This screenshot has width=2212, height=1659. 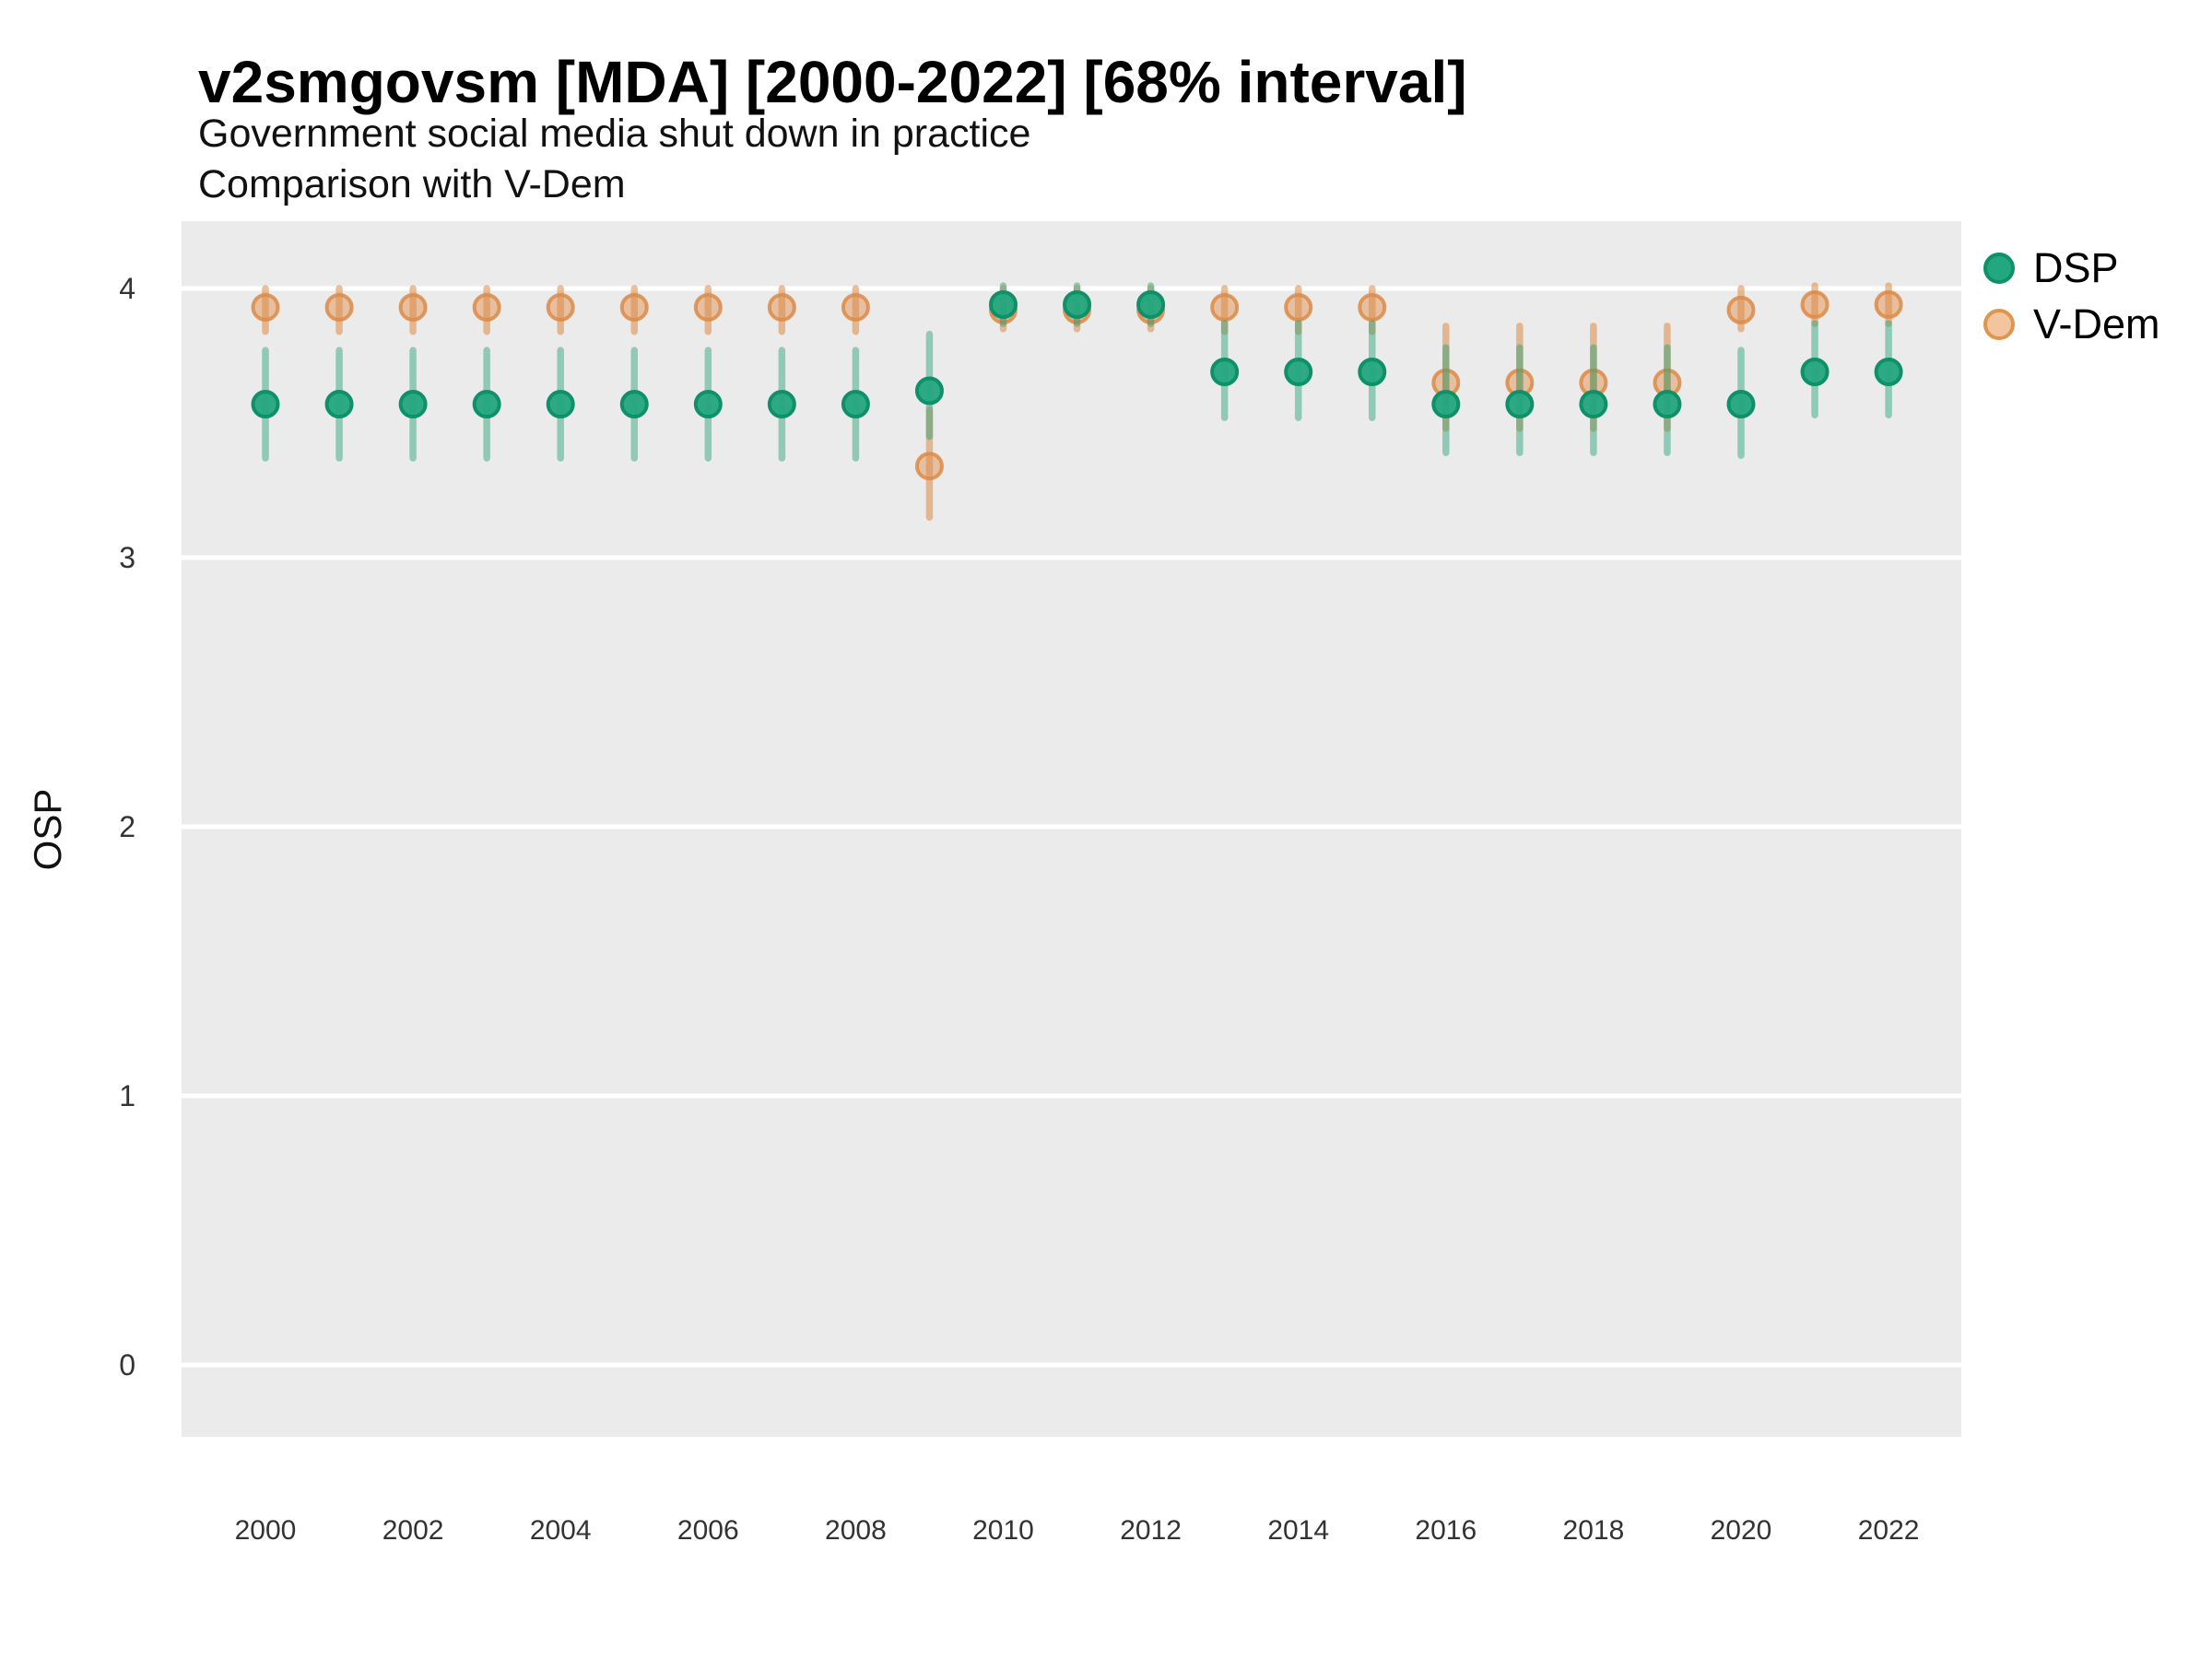 I want to click on vdem-point-2000, so click(x=265, y=307).